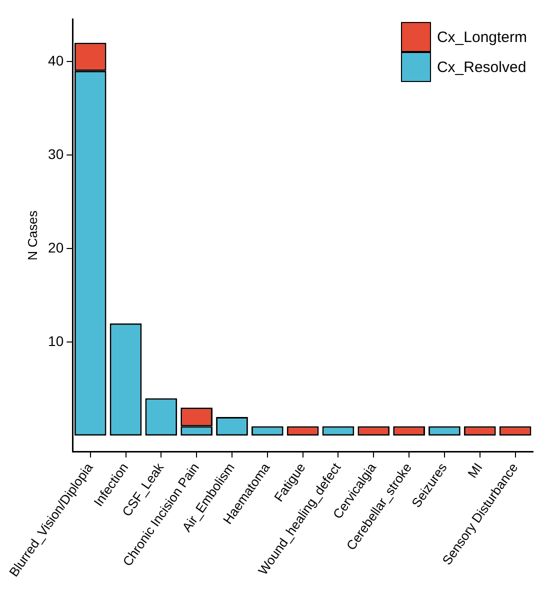 This screenshot has width=549, height=591. What do you see at coordinates (32, 235) in the screenshot?
I see `y-axis-title: N Cases` at bounding box center [32, 235].